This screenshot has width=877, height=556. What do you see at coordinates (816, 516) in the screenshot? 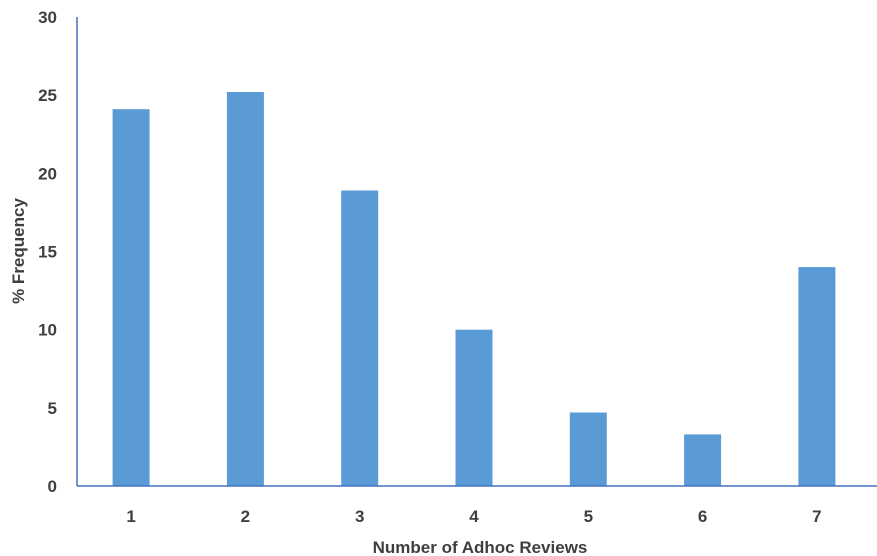
I see `x-tick-label: 7` at bounding box center [816, 516].